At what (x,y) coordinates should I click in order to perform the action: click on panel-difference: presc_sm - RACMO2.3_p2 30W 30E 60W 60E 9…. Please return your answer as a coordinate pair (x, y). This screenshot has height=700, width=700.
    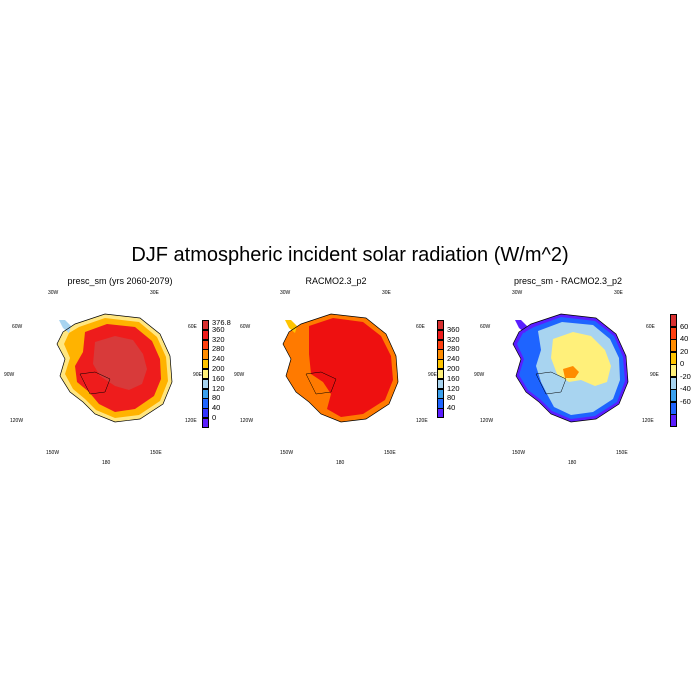
    Looking at the image, I should click on (585, 371).